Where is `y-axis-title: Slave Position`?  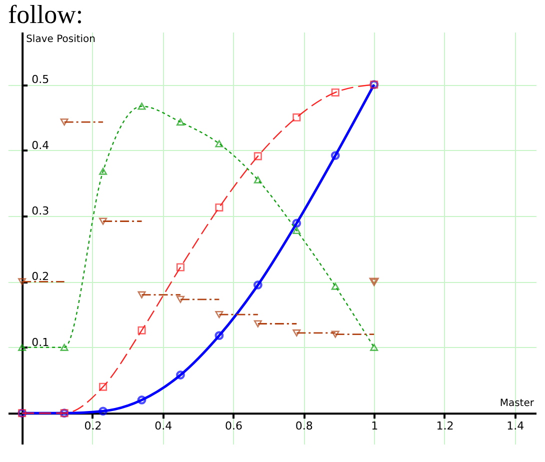 y-axis-title: Slave Position is located at coordinates (61, 39).